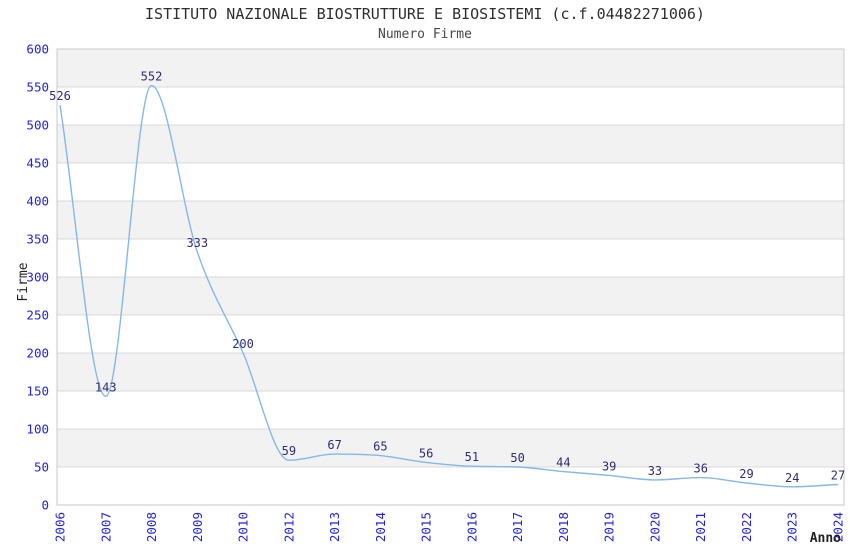  Describe the element at coordinates (609, 527) in the screenshot. I see `x-tick-label: 2019` at that location.